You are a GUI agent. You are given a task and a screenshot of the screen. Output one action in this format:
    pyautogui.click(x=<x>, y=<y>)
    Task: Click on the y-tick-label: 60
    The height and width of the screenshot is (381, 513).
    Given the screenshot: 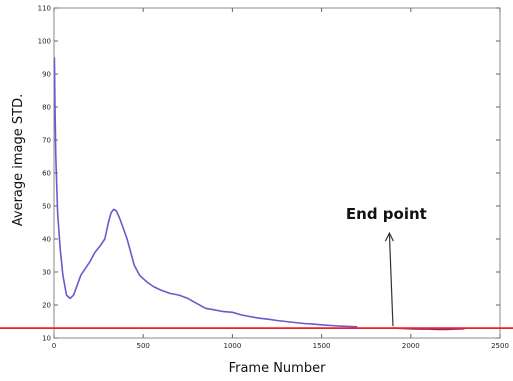 What is the action you would take?
    pyautogui.click(x=46, y=174)
    